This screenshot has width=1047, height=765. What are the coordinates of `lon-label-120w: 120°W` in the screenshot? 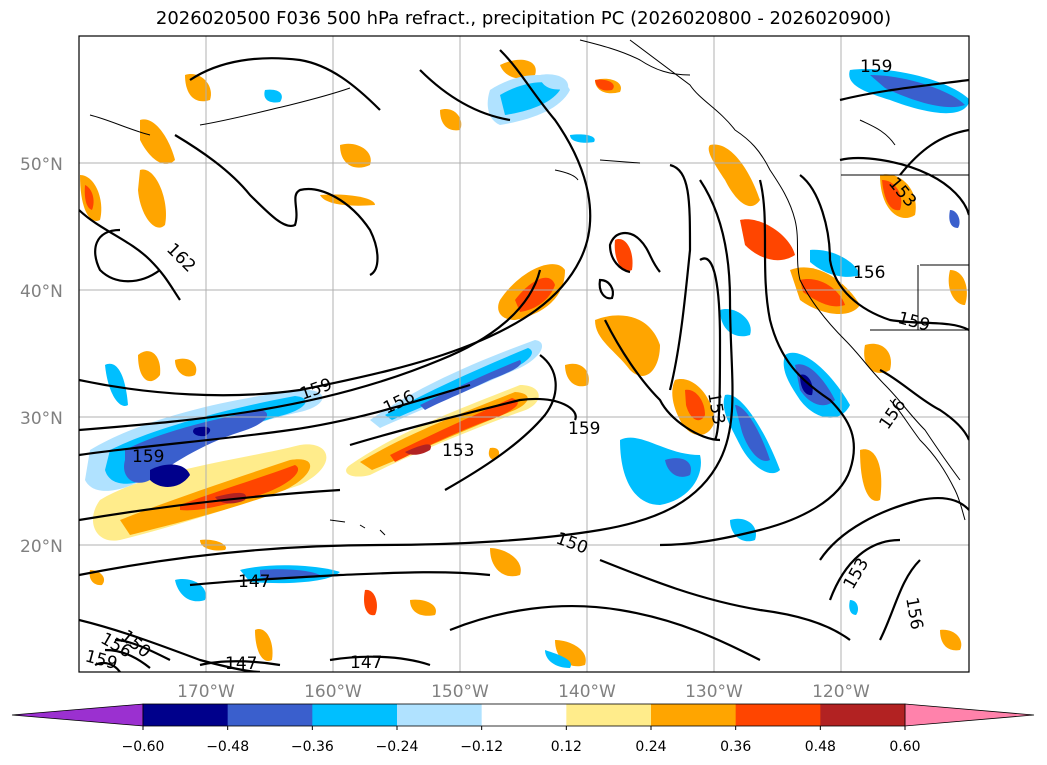 It's located at (841, 692).